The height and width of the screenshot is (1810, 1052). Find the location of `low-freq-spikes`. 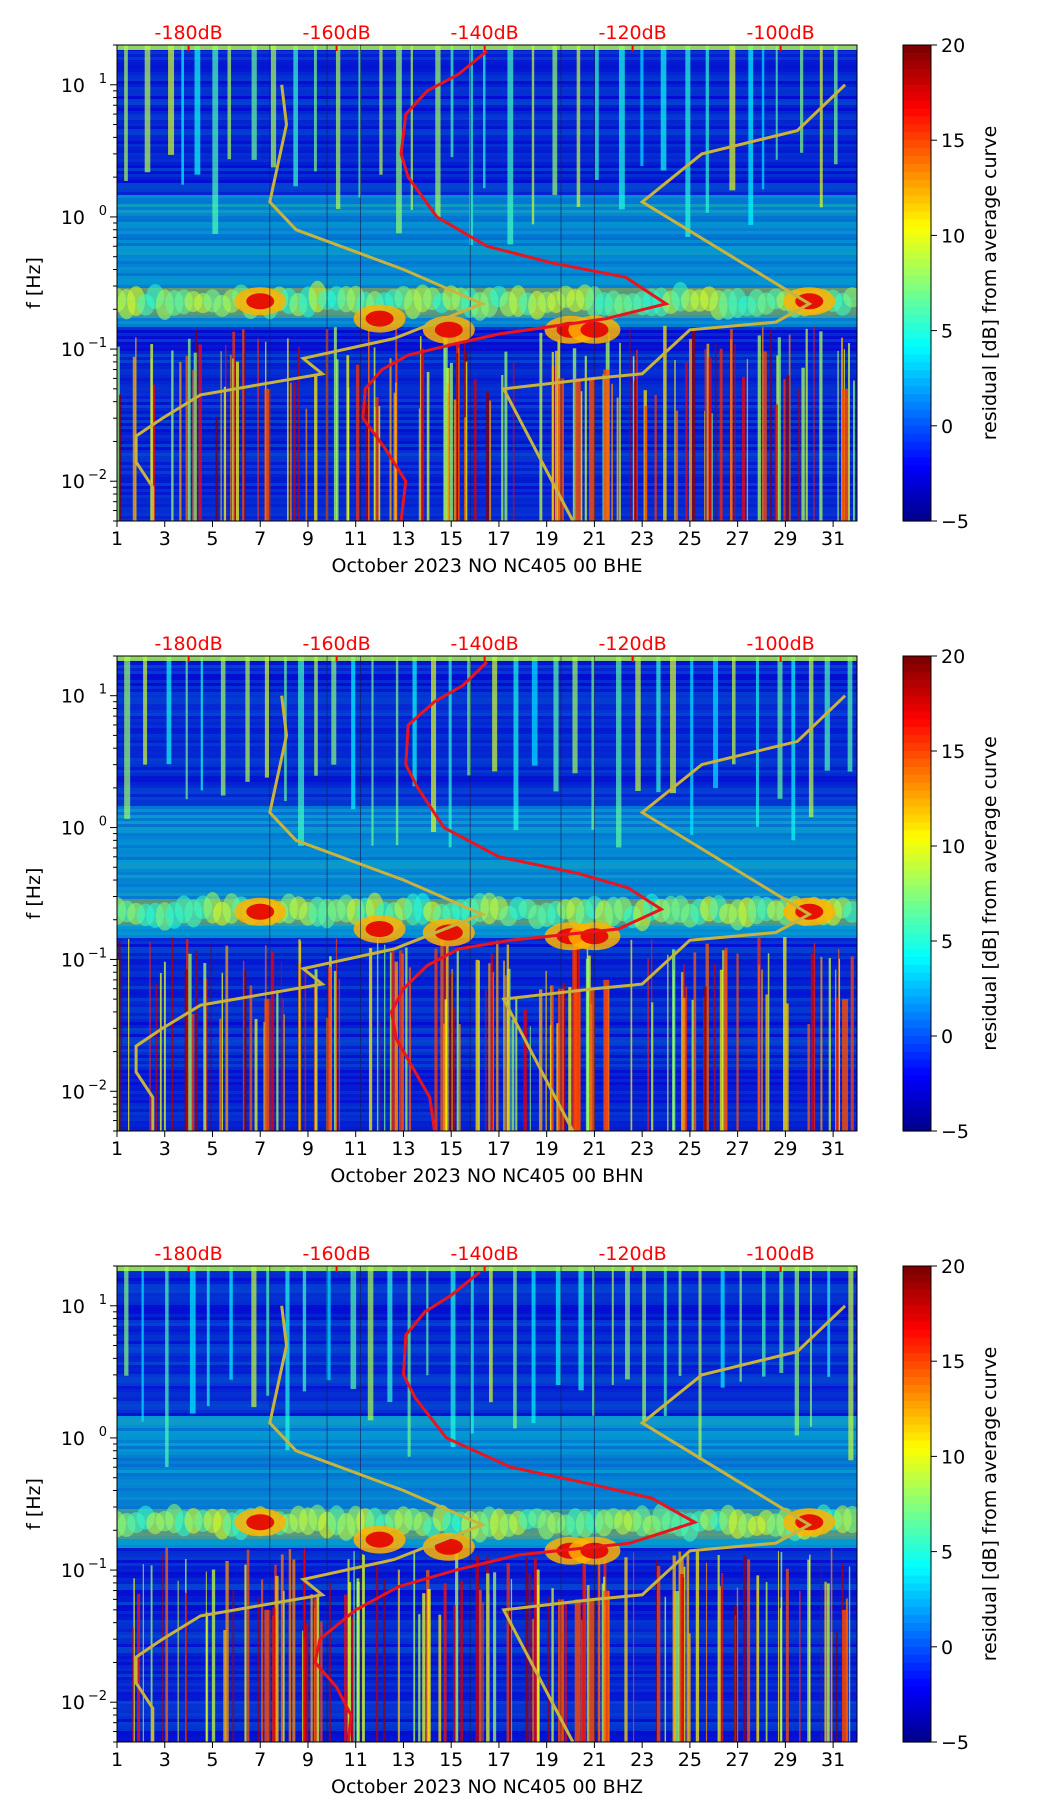

low-freq-spikes is located at coordinates (485, 1033).